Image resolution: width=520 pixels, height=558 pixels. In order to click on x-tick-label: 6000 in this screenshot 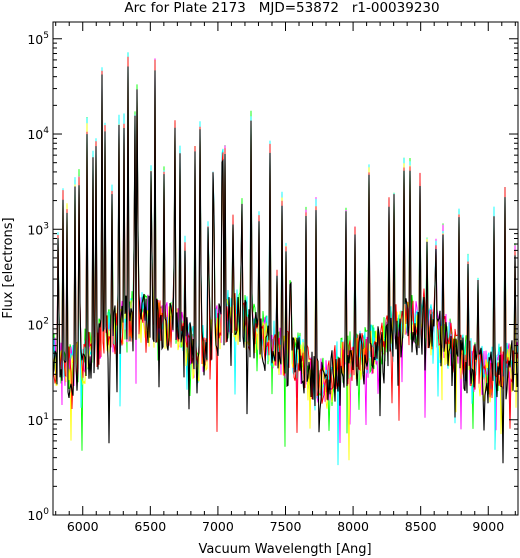, I will do `click(83, 526)`.